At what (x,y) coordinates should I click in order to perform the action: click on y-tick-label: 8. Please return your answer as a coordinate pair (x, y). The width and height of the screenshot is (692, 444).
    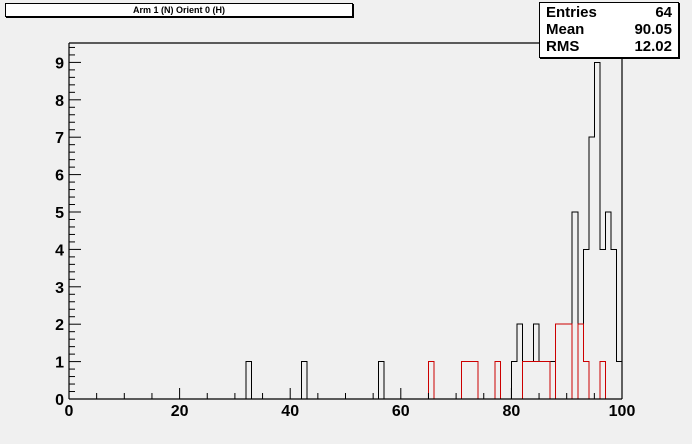
    Looking at the image, I should click on (59, 101).